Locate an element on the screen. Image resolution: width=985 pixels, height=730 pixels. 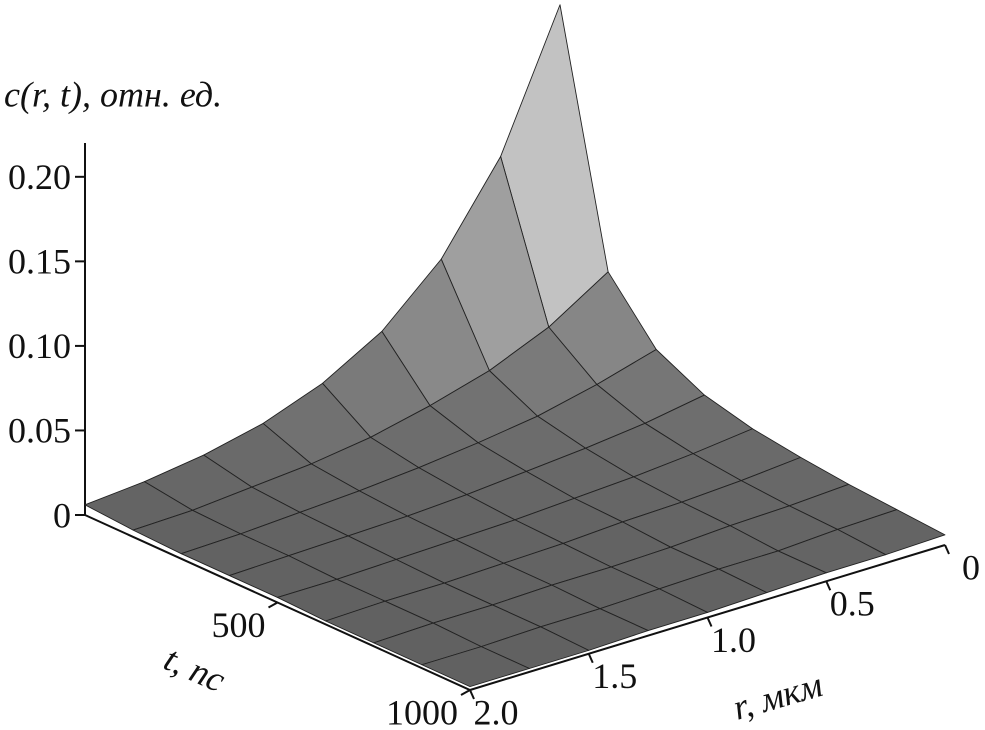
t-tick-label: 1000 is located at coordinates (422, 711).